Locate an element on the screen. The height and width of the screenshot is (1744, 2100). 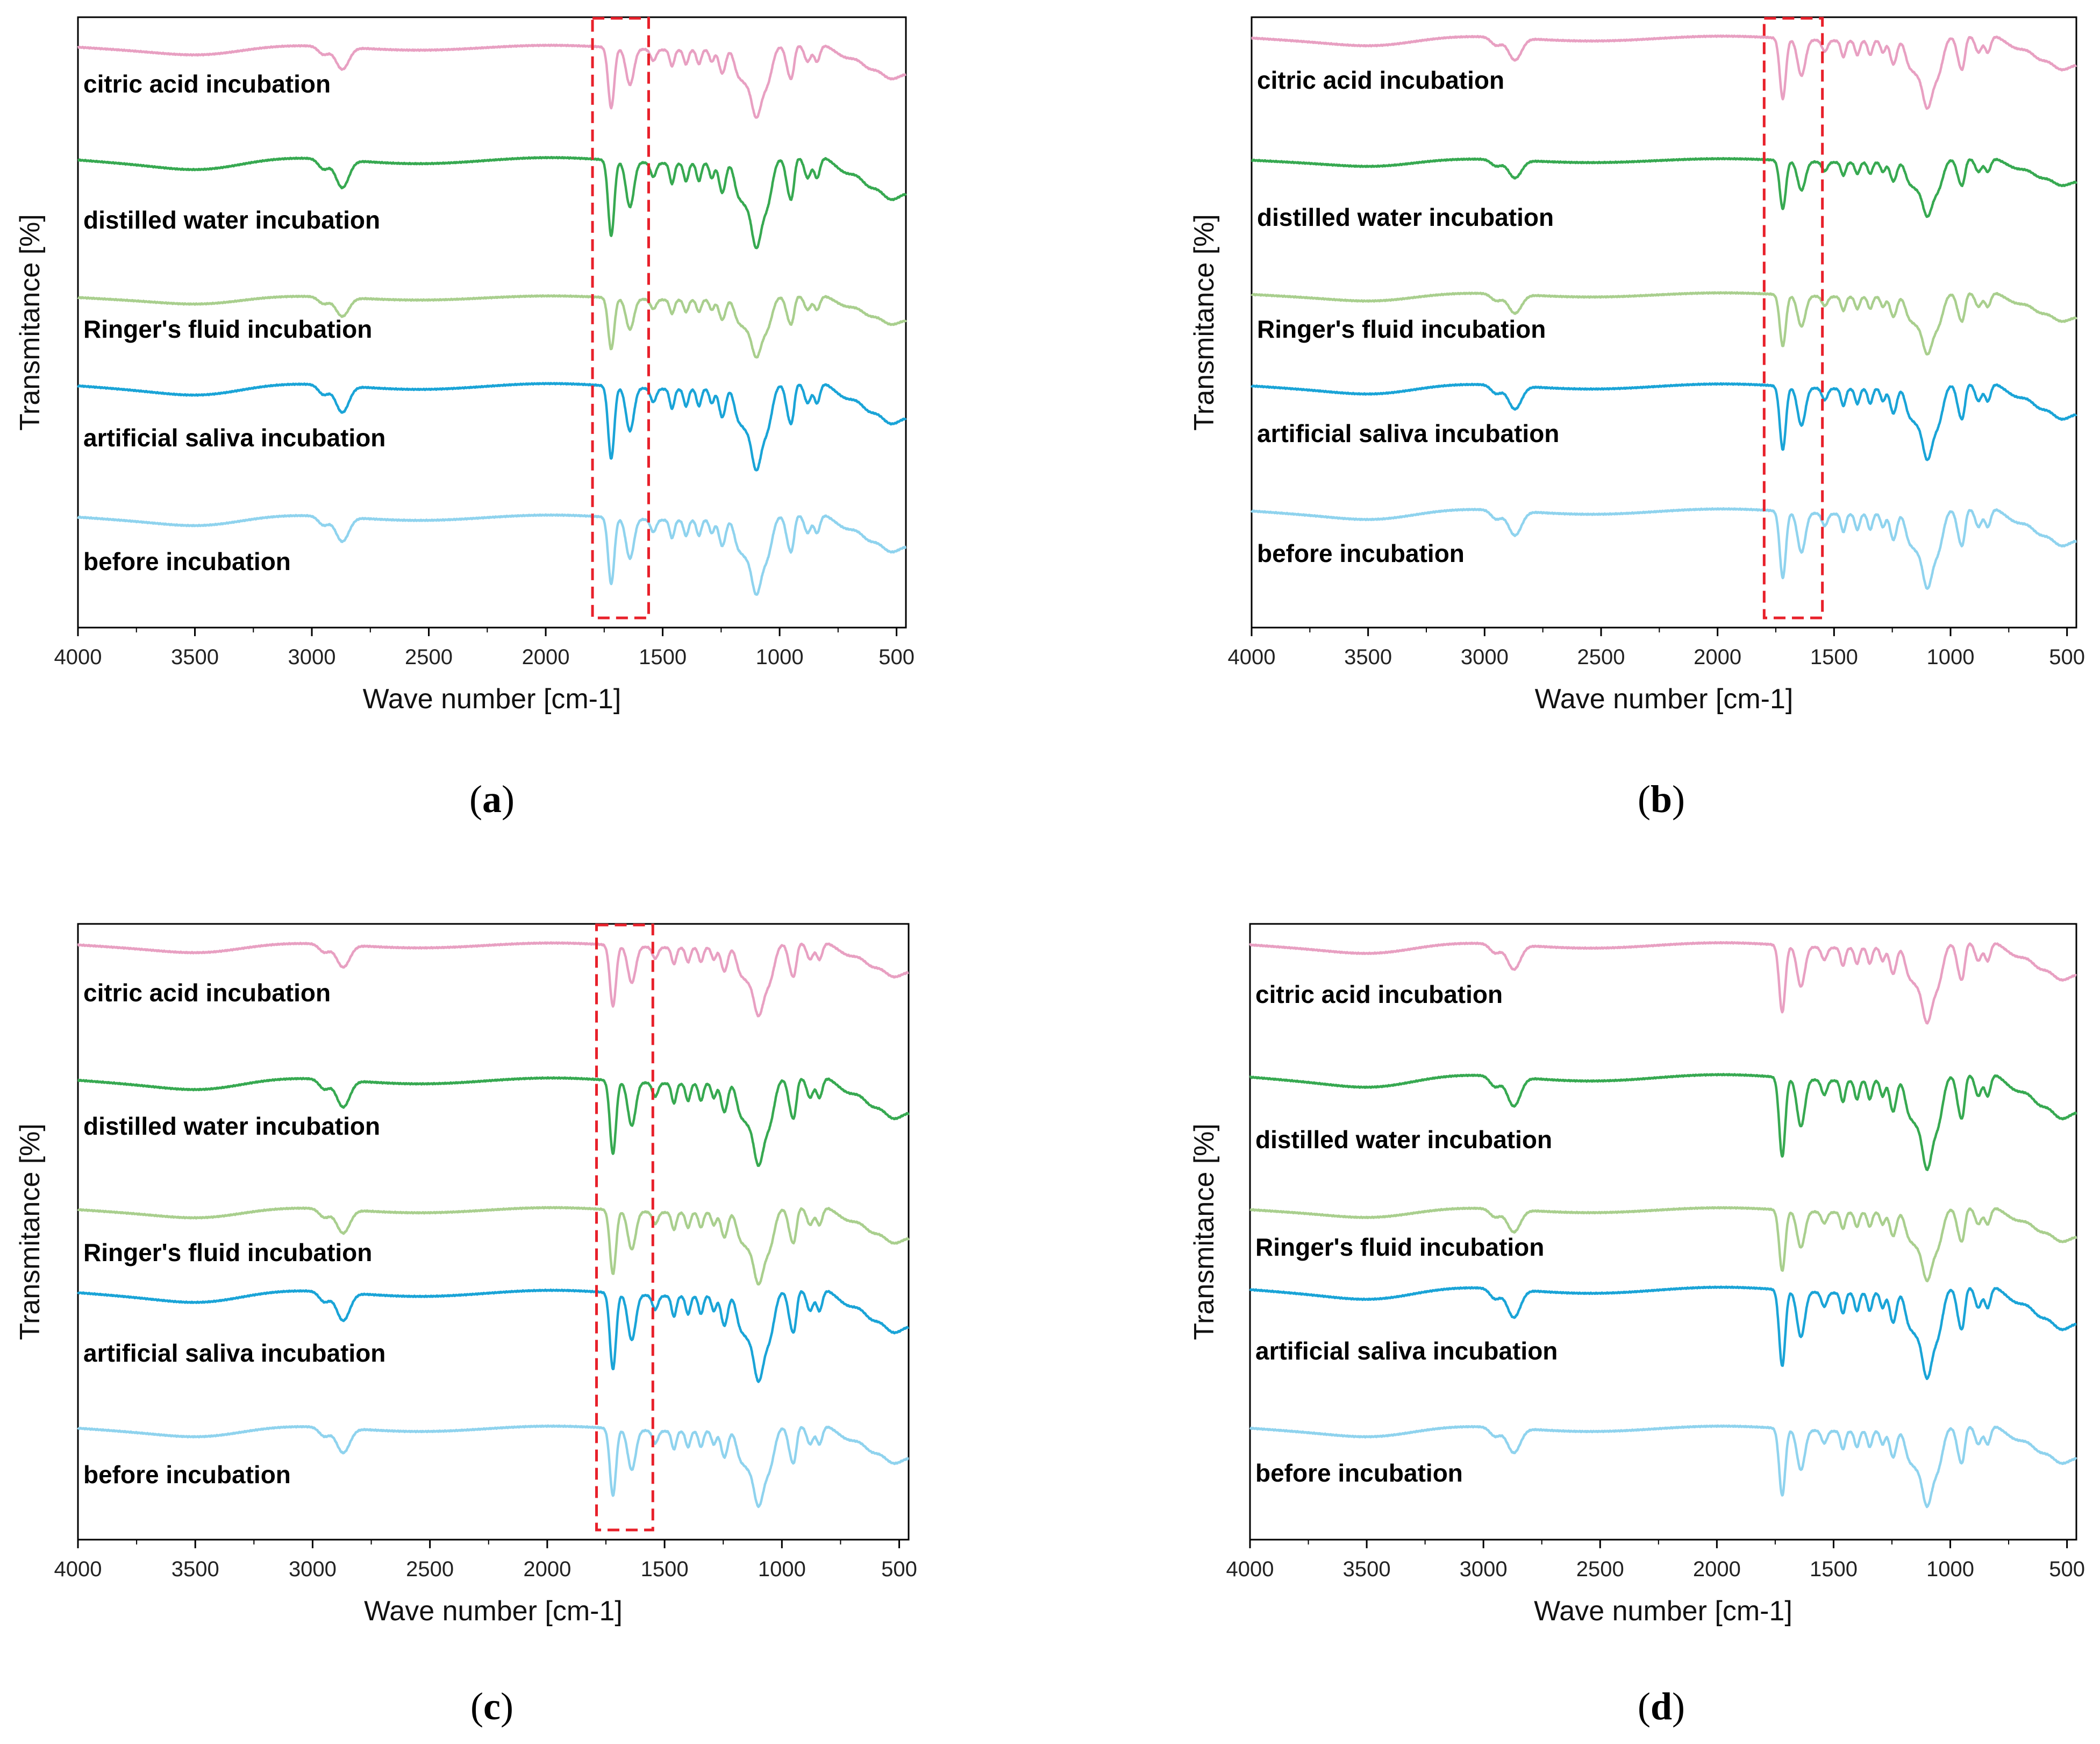
panel-caption: (d) is located at coordinates (1661, 1706).